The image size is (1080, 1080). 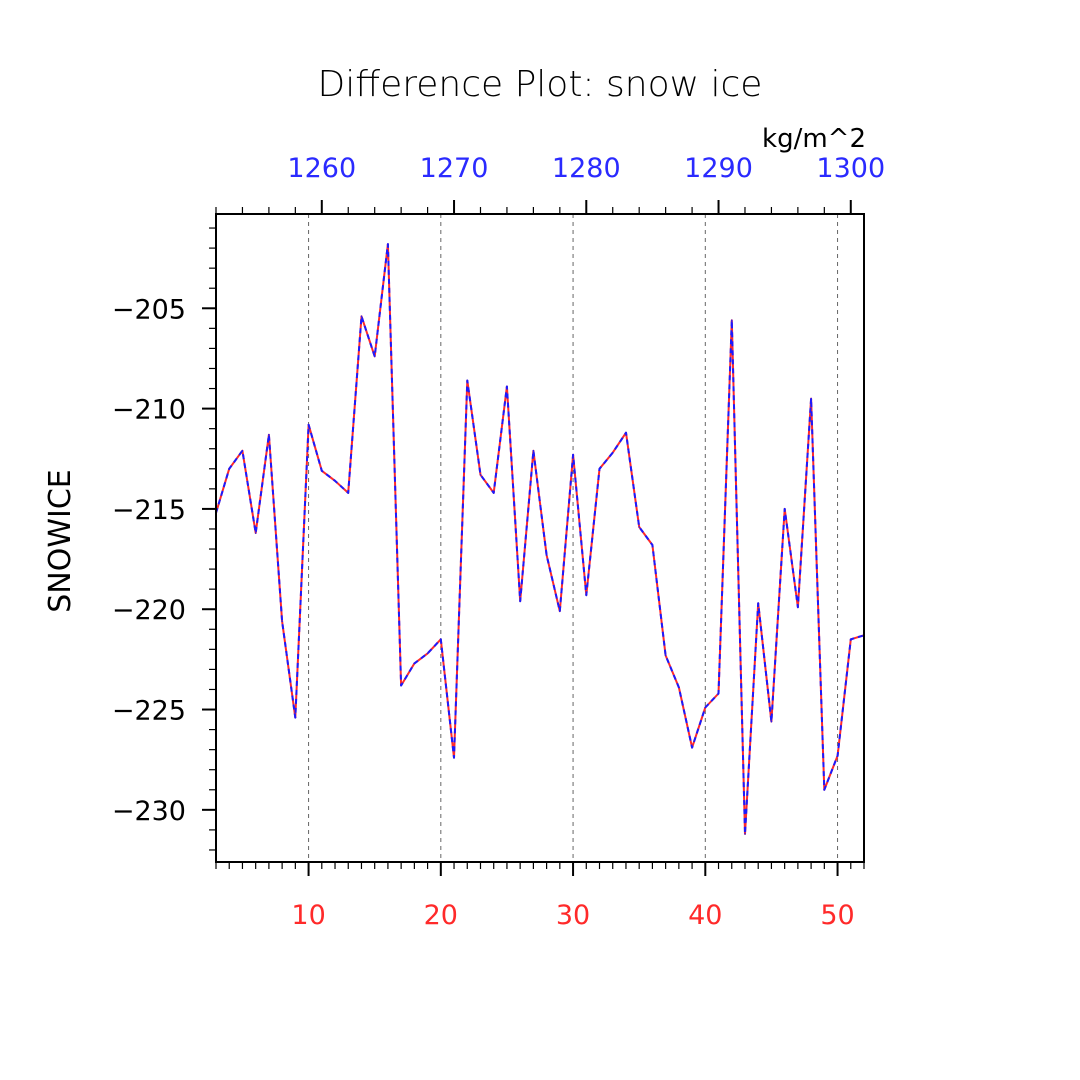 What do you see at coordinates (149, 811) in the screenshot?
I see `y-tick-label: −230` at bounding box center [149, 811].